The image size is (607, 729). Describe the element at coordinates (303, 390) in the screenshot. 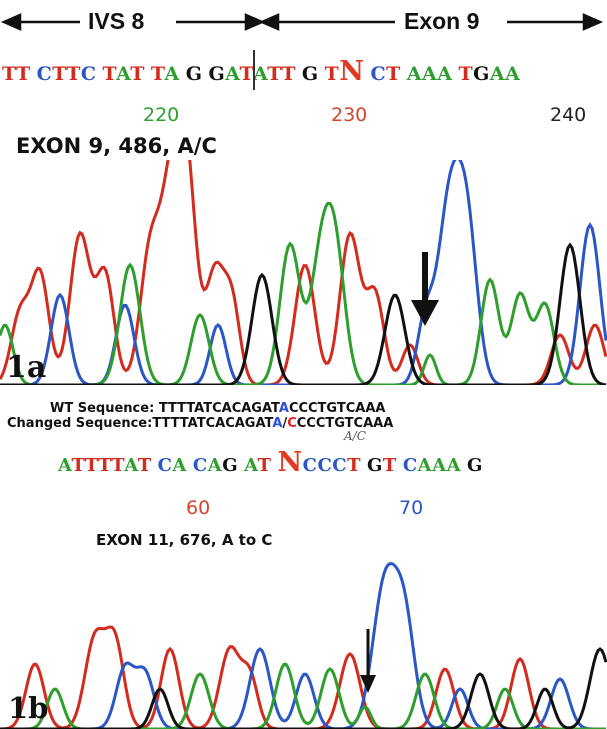

I see `panel-separator` at that location.